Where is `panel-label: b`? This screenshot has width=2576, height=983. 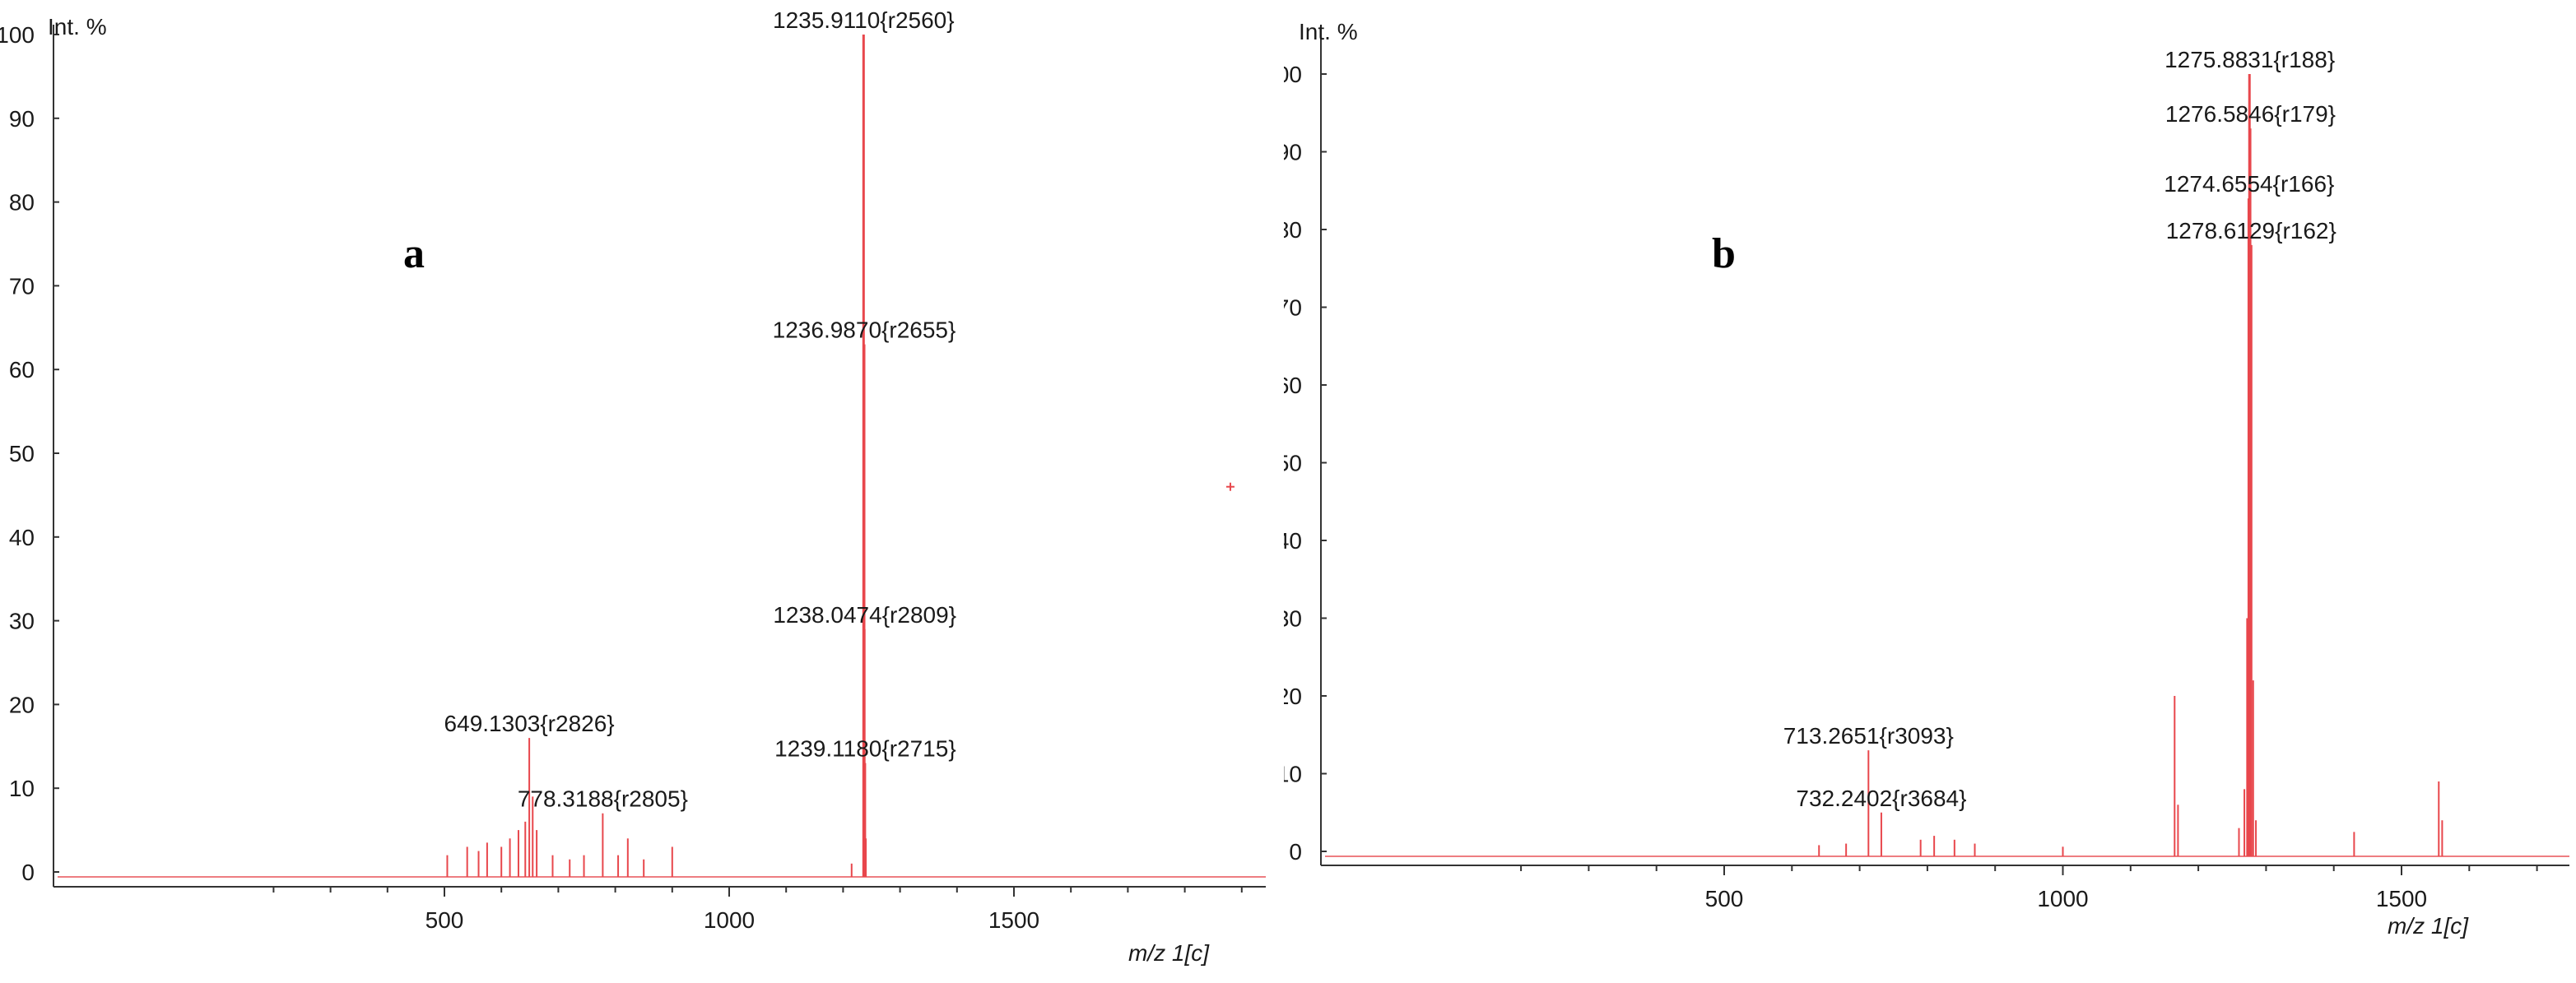
panel-label: b is located at coordinates (1724, 253).